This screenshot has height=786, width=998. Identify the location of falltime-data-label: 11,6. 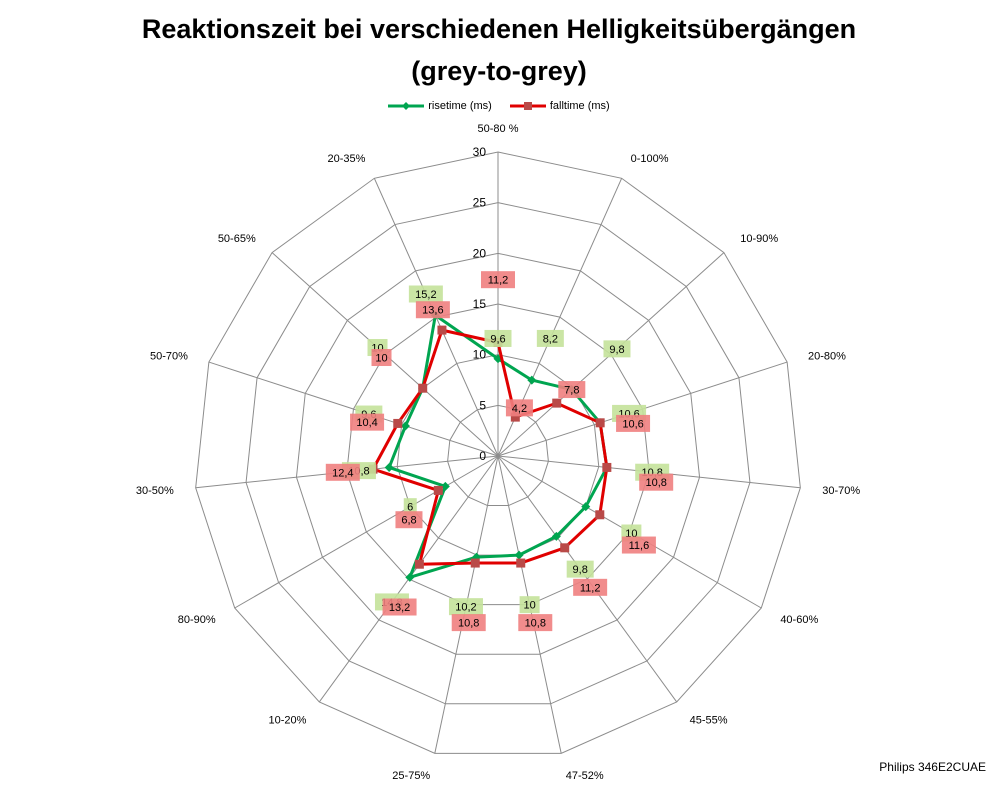
(639, 546).